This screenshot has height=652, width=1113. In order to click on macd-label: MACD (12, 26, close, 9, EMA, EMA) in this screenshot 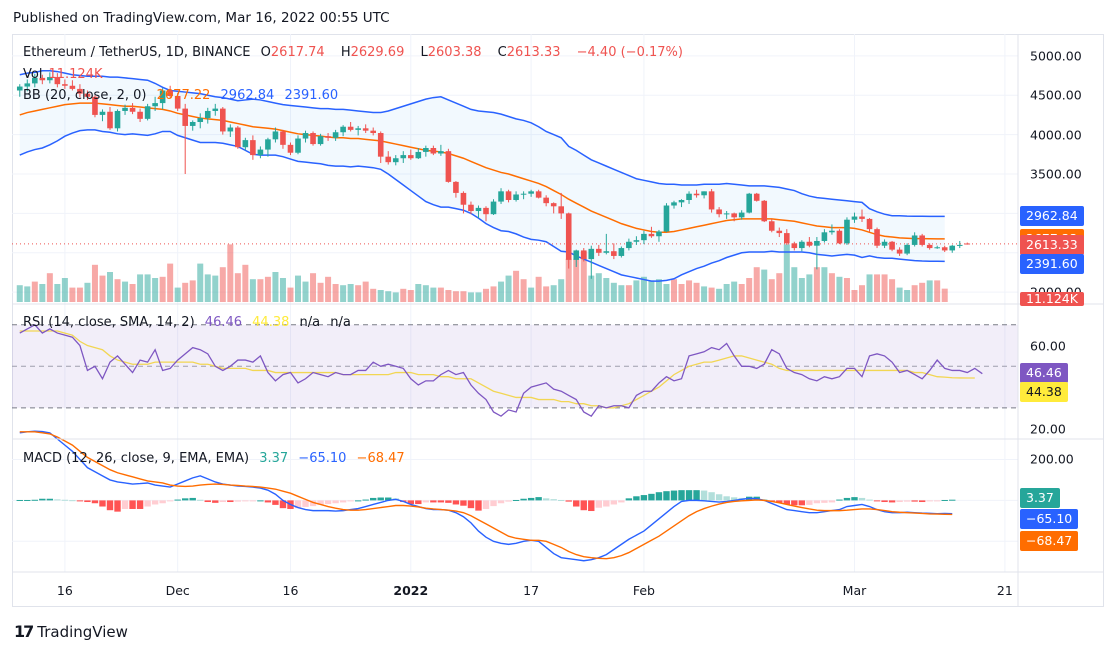, I will do `click(136, 458)`.